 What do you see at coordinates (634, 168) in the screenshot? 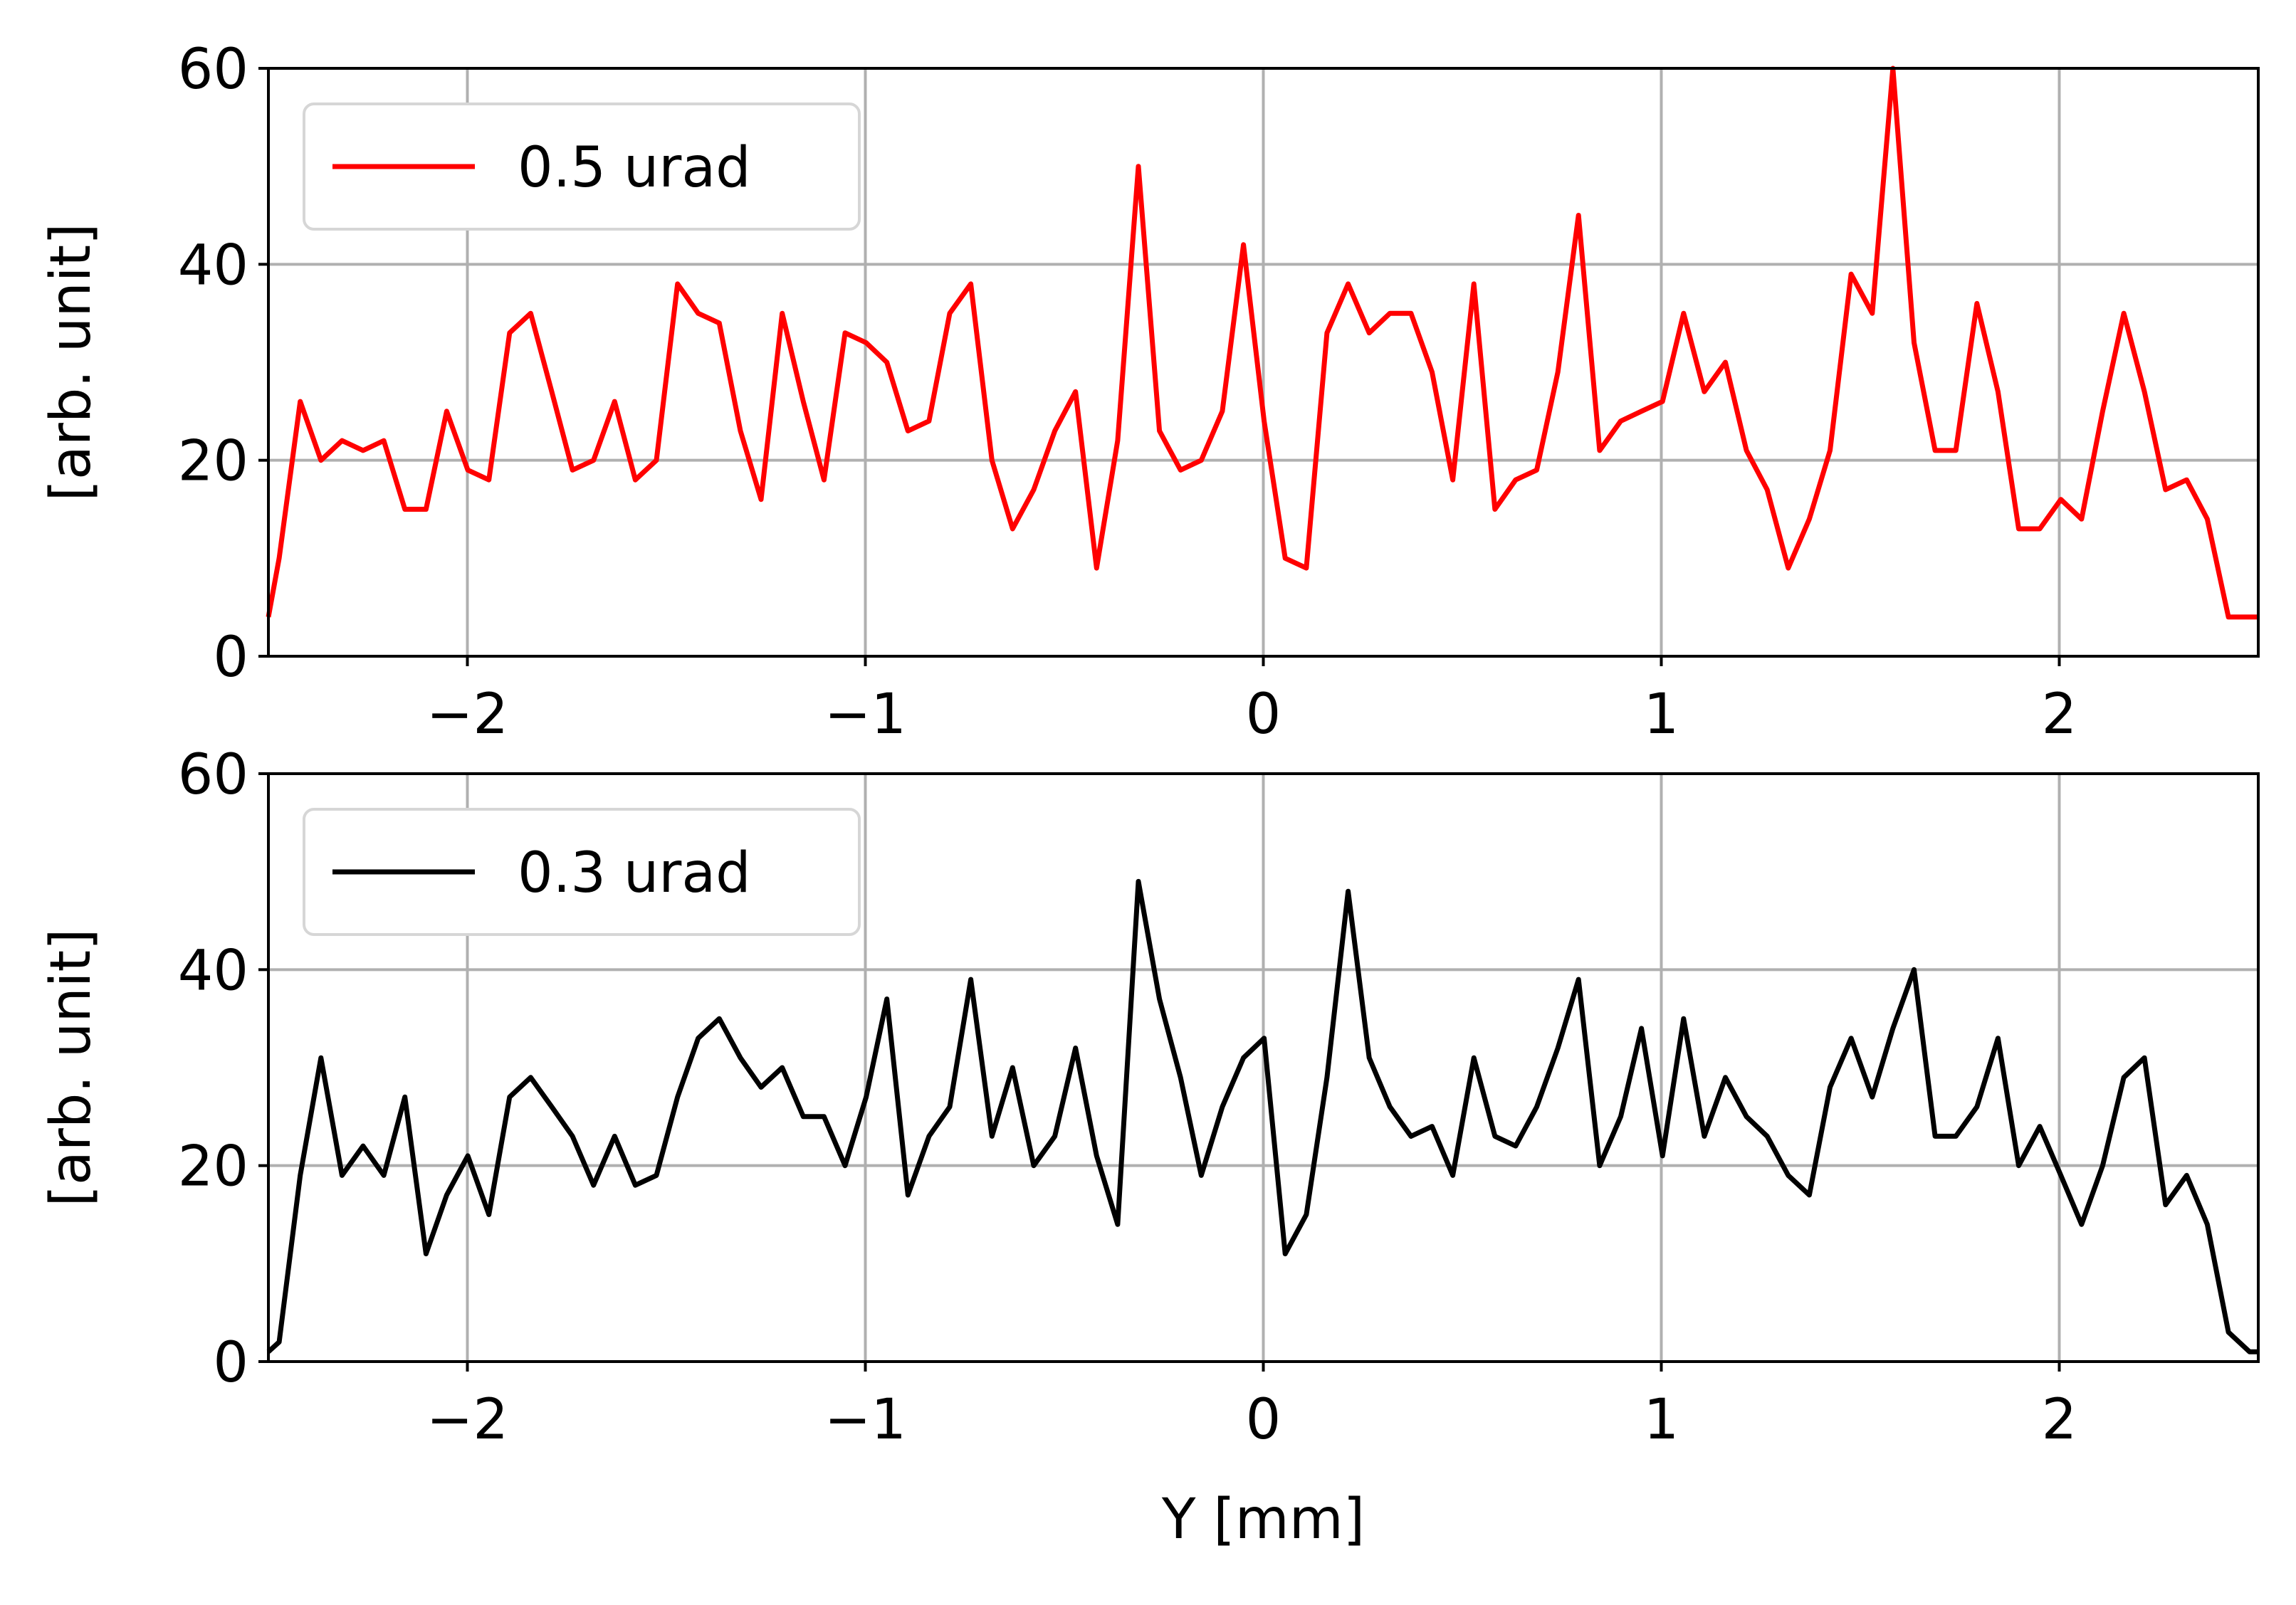
I see `legend-label: 0.5 urad` at bounding box center [634, 168].